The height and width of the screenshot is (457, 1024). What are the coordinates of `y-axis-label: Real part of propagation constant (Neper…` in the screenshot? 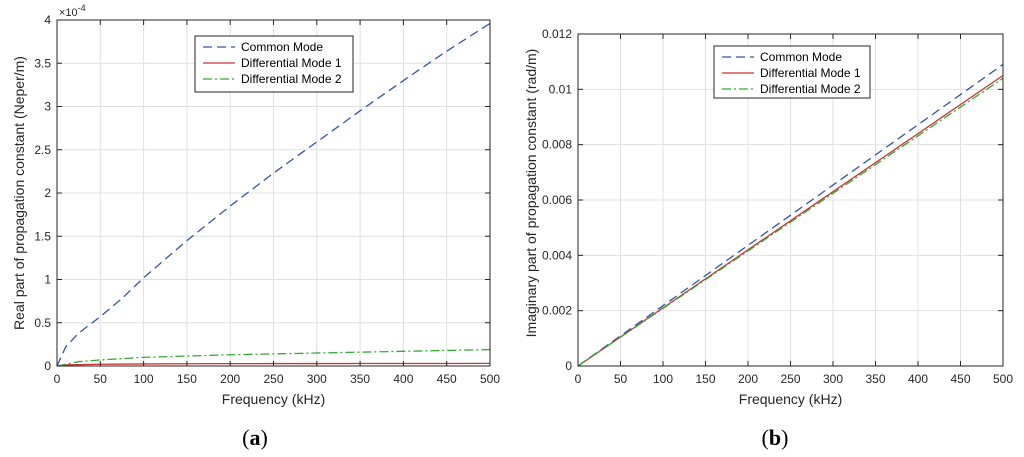 It's located at (19, 193).